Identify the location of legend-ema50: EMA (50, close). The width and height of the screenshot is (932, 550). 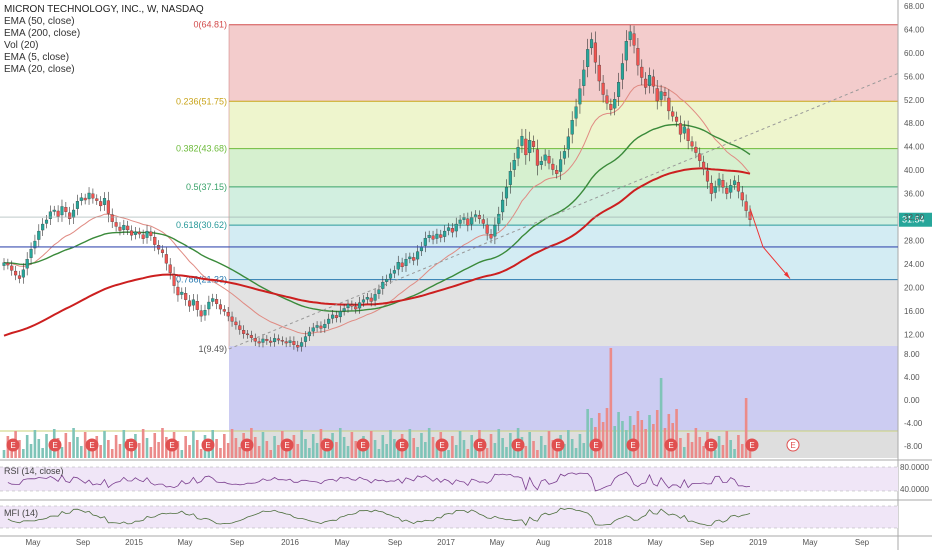
(39, 21).